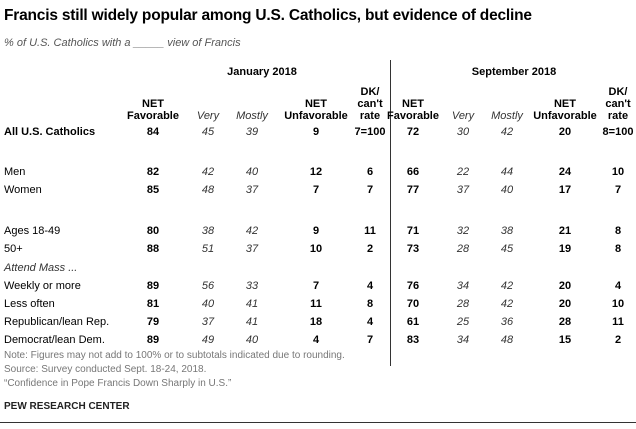  Describe the element at coordinates (153, 190) in the screenshot. I see `table-cell-jan: 85` at that location.